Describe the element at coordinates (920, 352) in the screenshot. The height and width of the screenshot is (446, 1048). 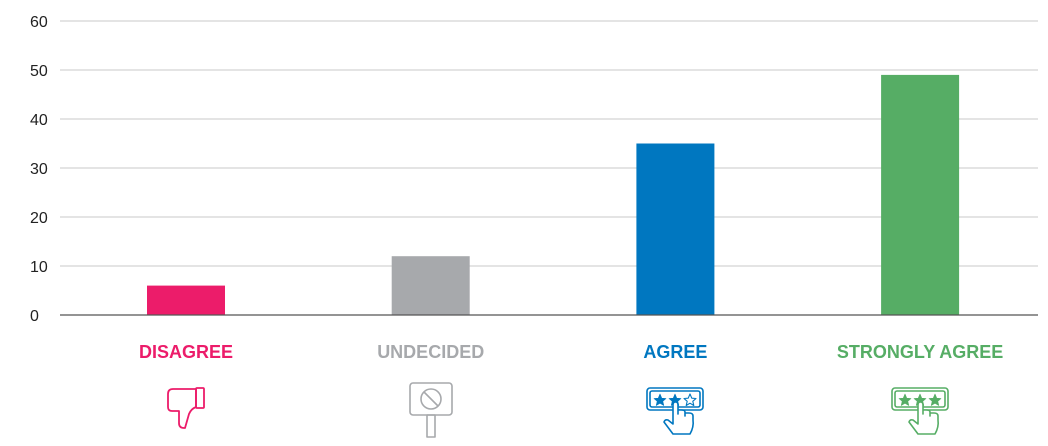
I see `category-label: STRONGLY AGREE` at that location.